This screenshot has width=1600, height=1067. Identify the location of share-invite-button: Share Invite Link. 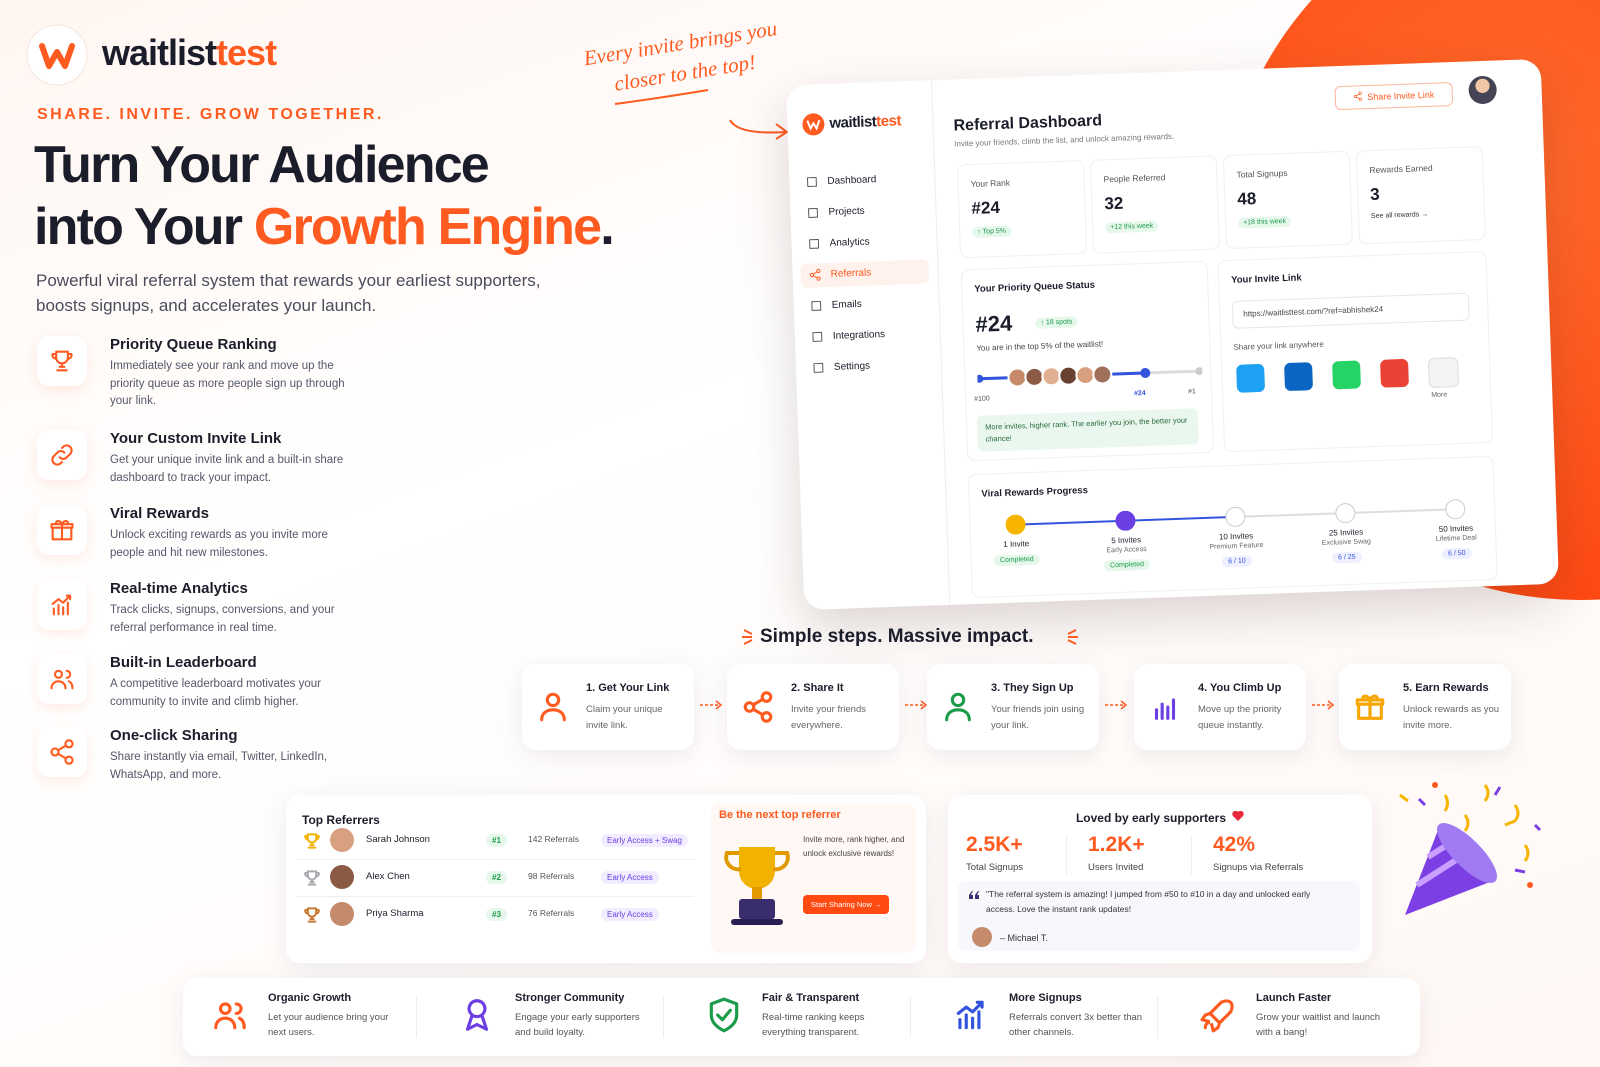
(1394, 96).